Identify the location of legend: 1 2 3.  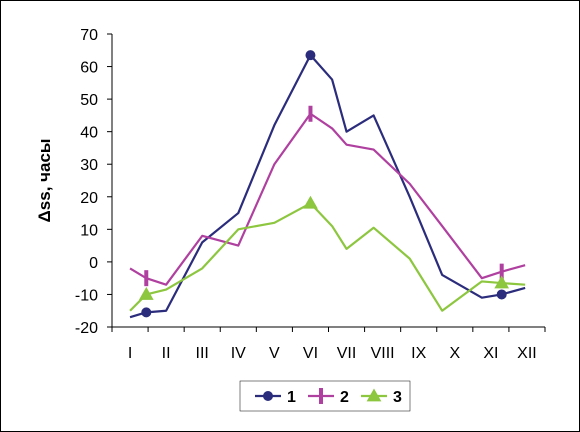
(325, 396).